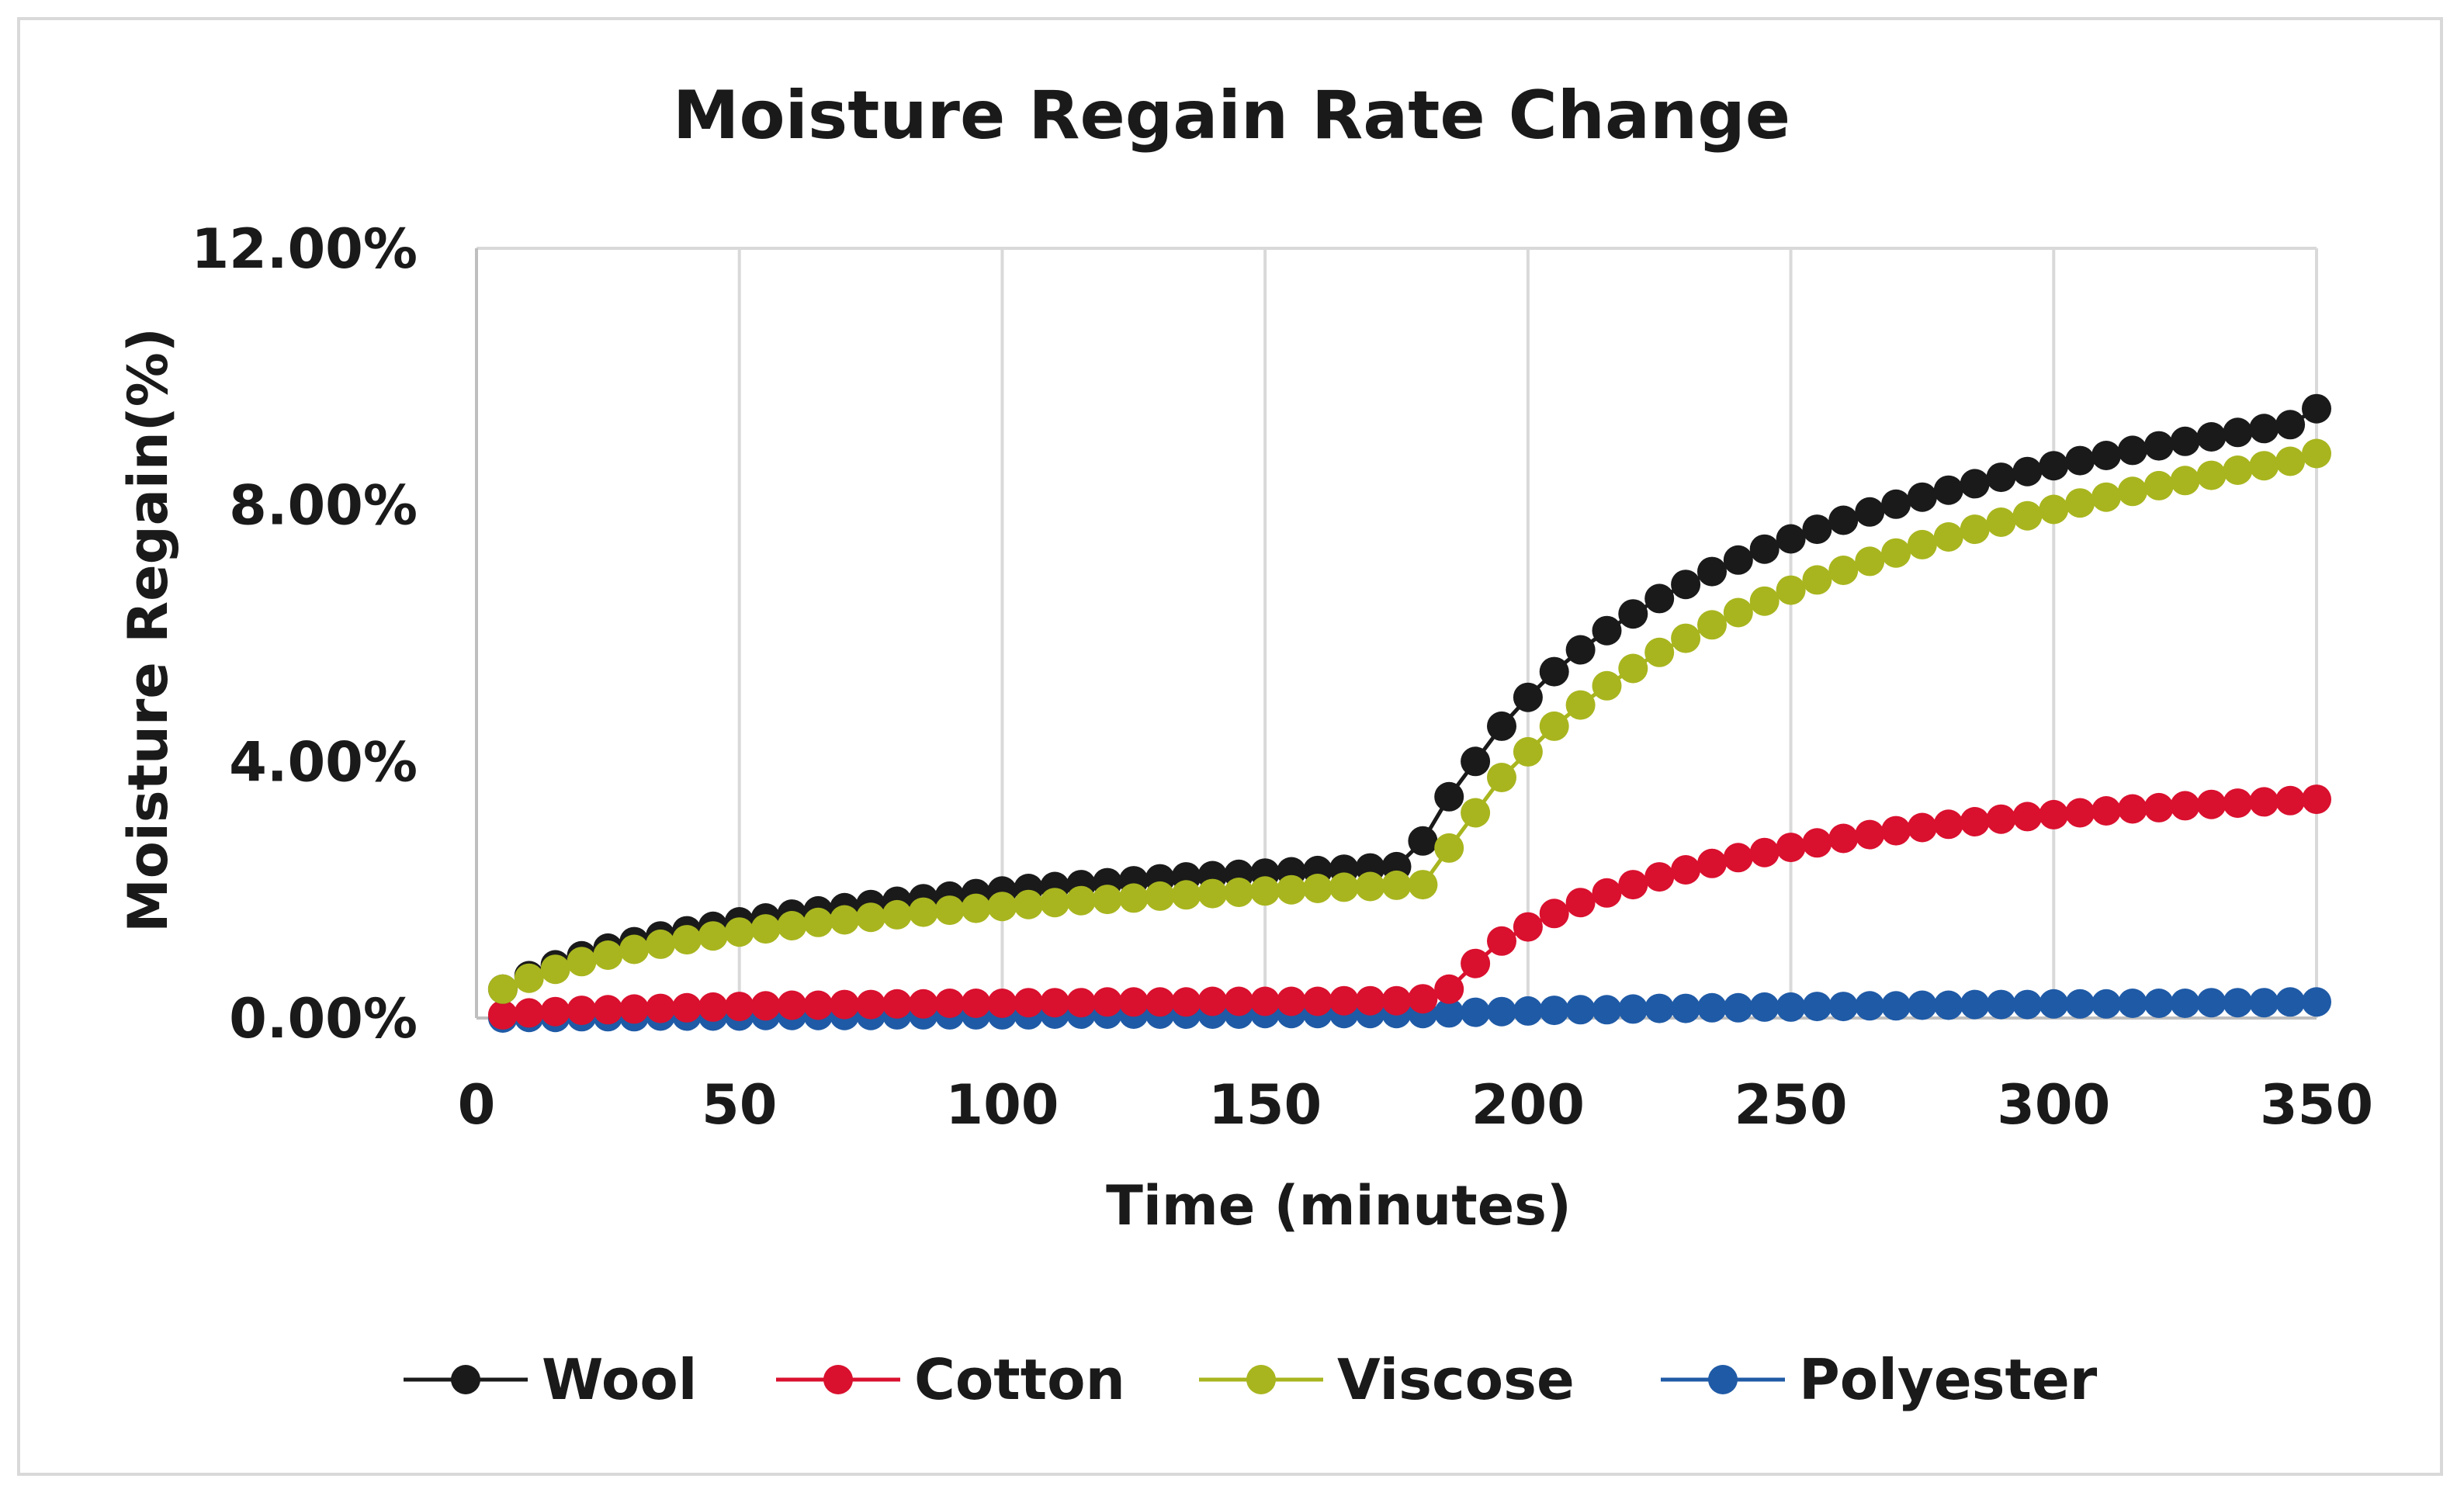 This screenshot has height=1496, width=2464. What do you see at coordinates (1019, 1380) in the screenshot?
I see `legend-label: Cotton` at bounding box center [1019, 1380].